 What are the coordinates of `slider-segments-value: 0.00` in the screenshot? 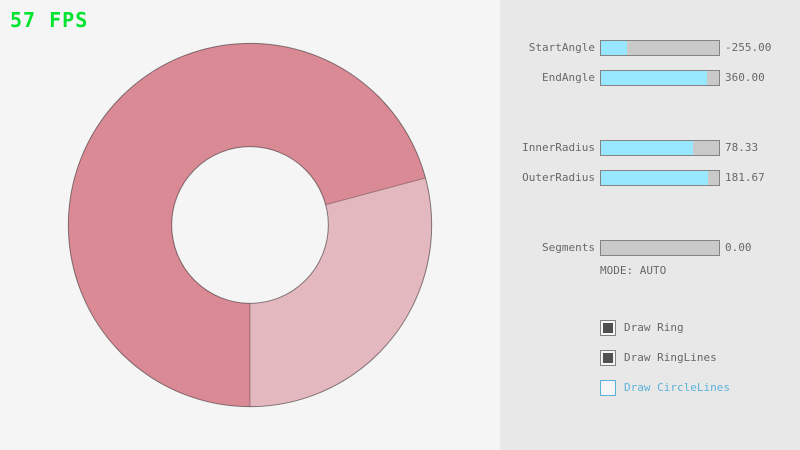 It's located at (738, 247).